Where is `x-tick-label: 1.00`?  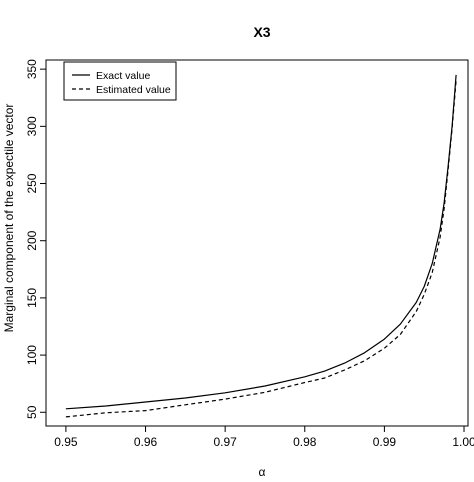
x-tick-label: 1.00 is located at coordinates (463, 442).